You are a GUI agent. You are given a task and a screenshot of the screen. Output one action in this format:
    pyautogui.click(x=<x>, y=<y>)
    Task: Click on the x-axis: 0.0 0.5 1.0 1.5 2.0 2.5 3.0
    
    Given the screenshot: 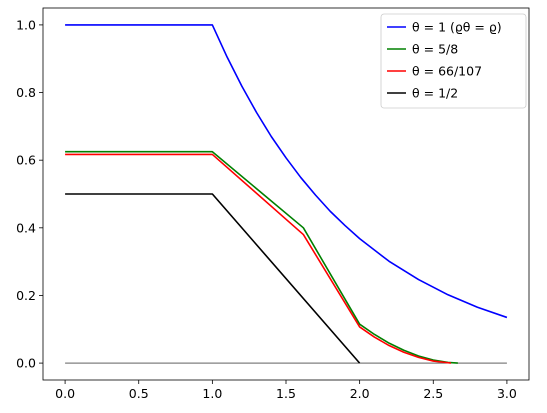 What is the action you would take?
    pyautogui.click(x=286, y=390)
    